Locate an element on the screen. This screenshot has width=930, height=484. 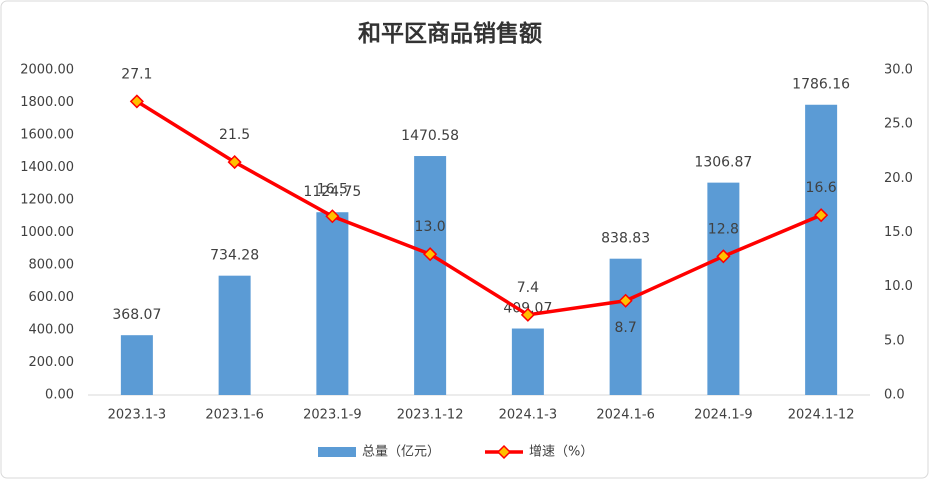
y-tick-label: 1600.00 is located at coordinates (47, 135).